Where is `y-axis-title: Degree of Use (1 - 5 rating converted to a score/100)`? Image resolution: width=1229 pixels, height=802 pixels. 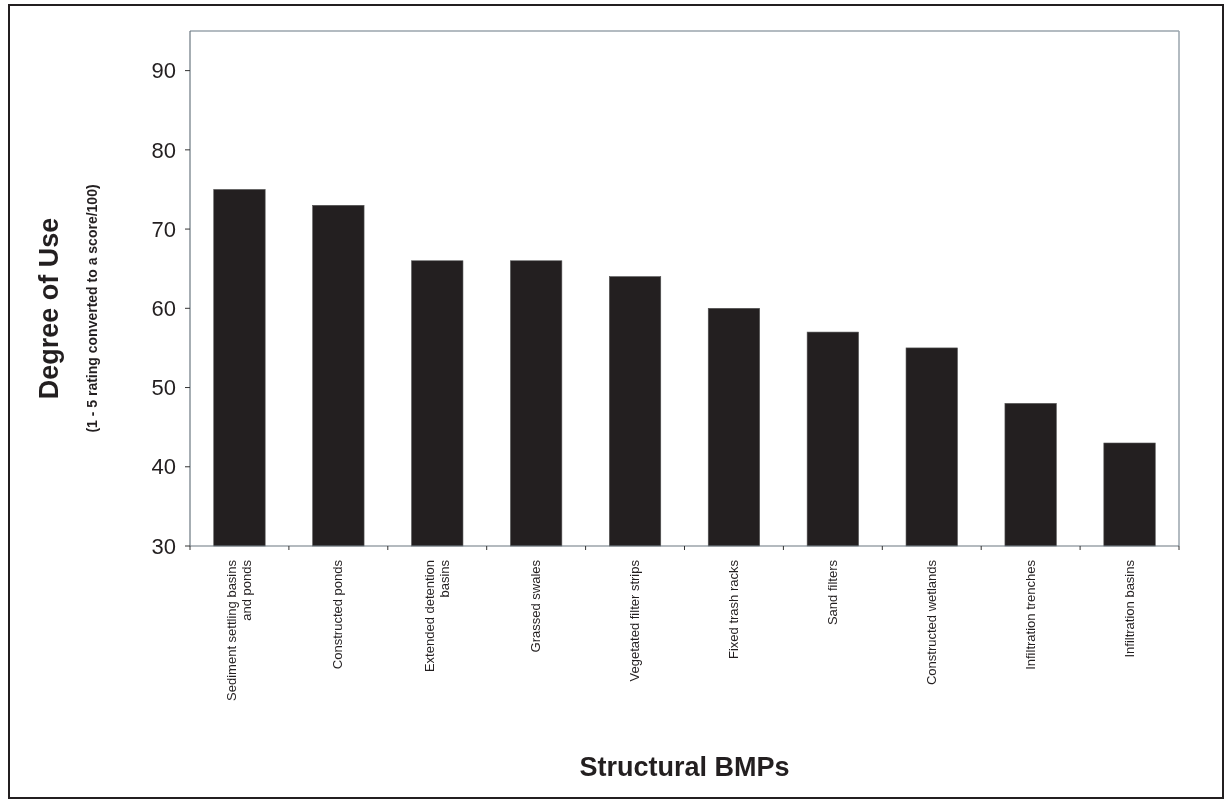 y-axis-title: Degree of Use (1 - 5 rating converted to a score/100) is located at coordinates (67, 308).